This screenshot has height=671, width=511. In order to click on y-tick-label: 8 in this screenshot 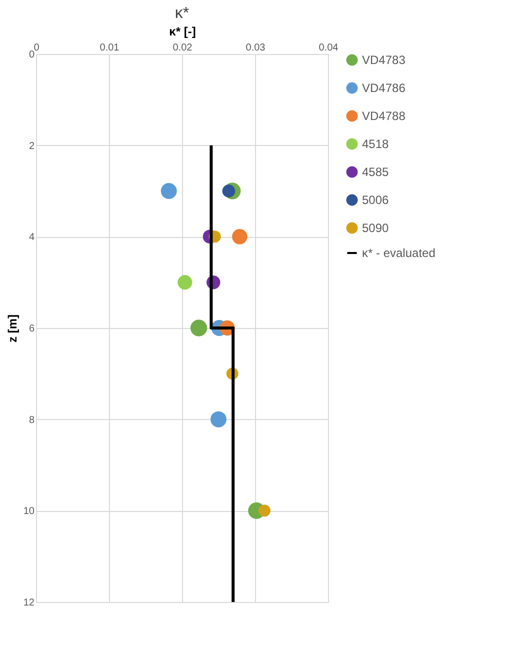, I will do `click(31, 420)`.